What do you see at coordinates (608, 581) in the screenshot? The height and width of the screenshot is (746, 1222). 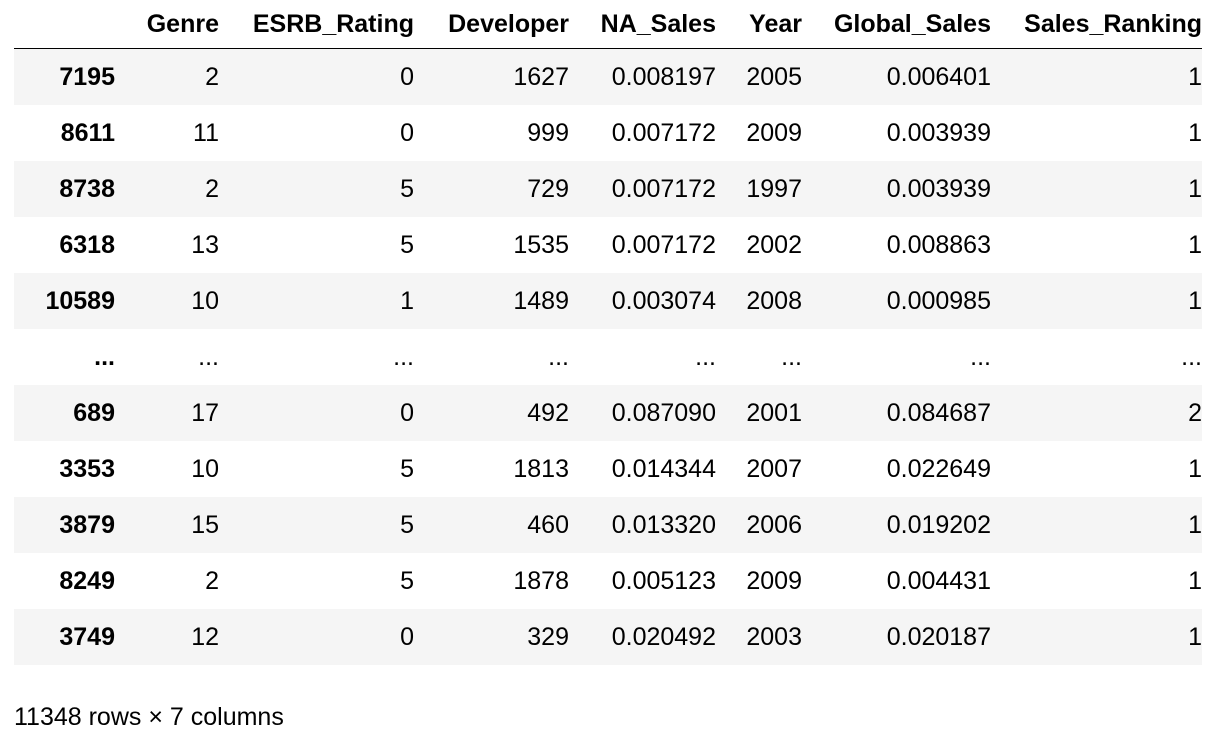 I see `table-row: 8249 2 5 1878 0.005123 2009 0.004431 1` at bounding box center [608, 581].